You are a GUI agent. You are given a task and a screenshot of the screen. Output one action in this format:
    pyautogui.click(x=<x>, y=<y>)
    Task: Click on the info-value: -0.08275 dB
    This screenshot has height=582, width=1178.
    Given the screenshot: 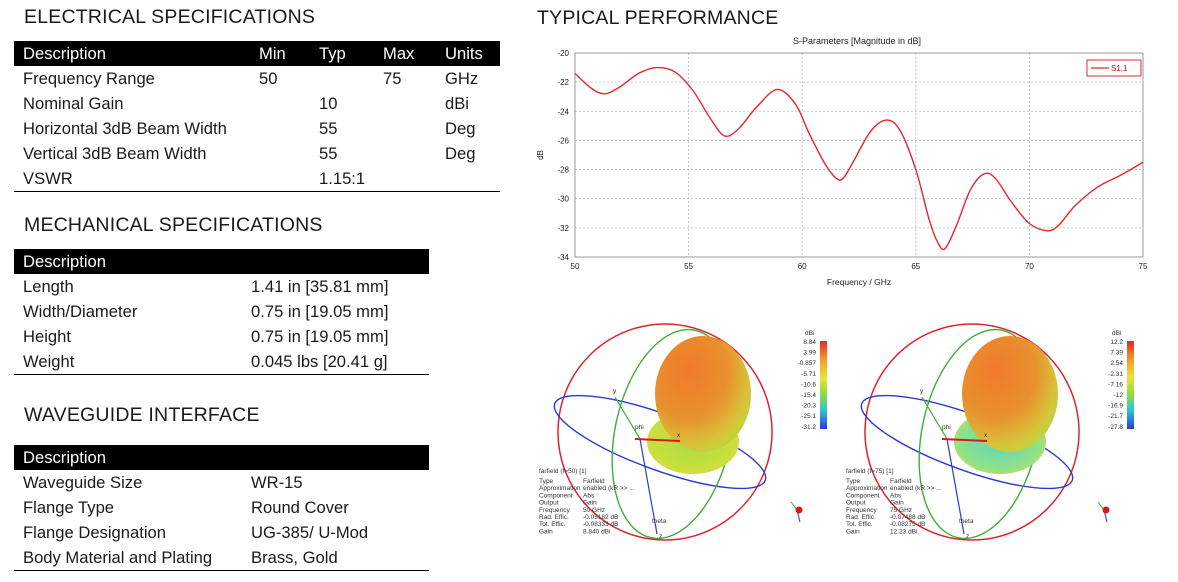 What is the action you would take?
    pyautogui.click(x=907, y=524)
    